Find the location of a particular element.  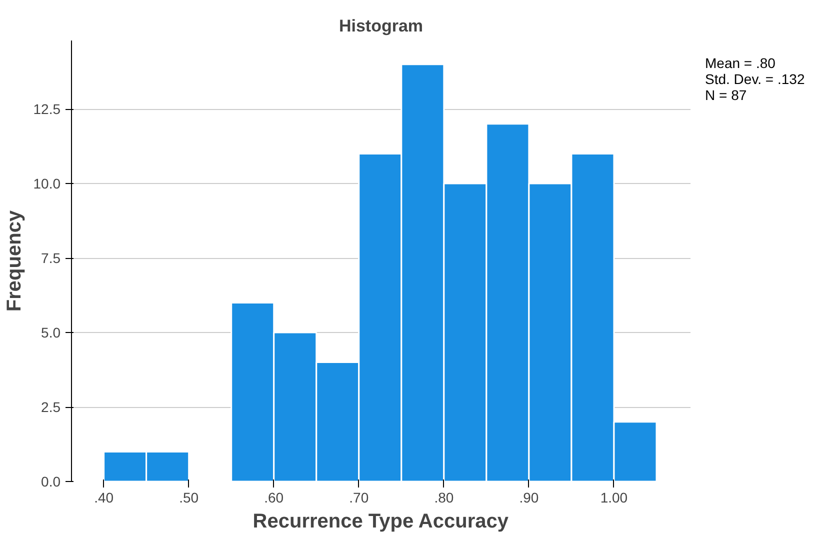

text: Mean = .80 is located at coordinates (740, 63).